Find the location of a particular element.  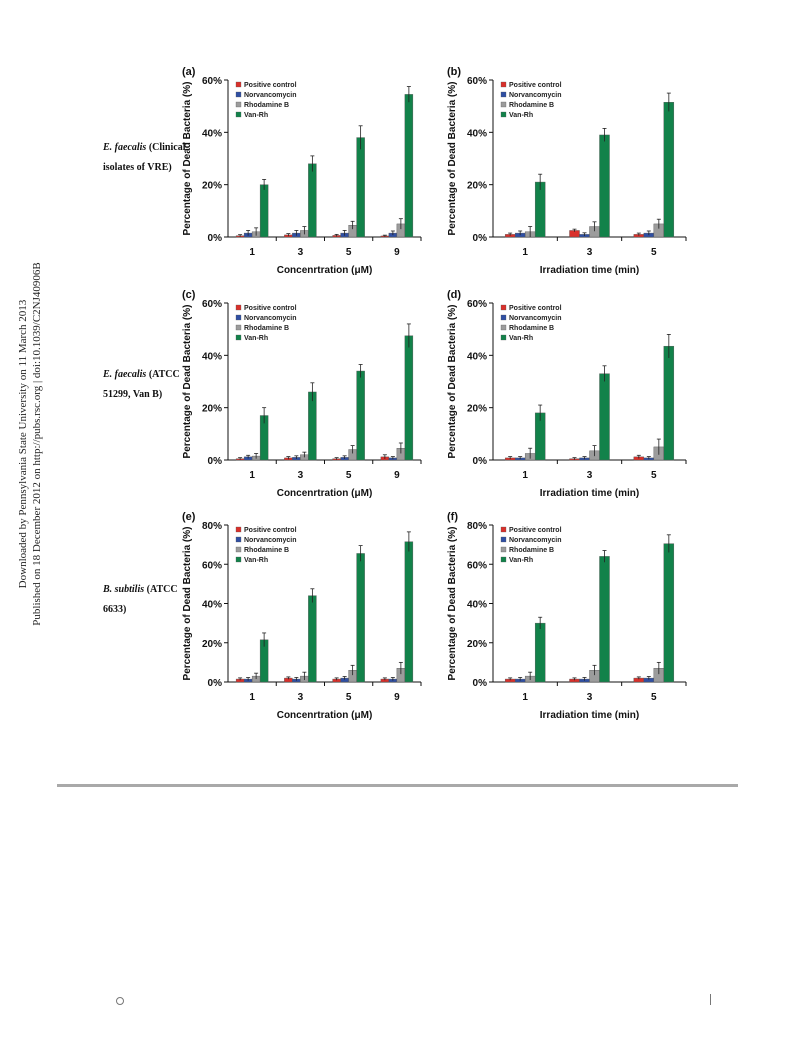

panel-letter: (a) is located at coordinates (189, 72).